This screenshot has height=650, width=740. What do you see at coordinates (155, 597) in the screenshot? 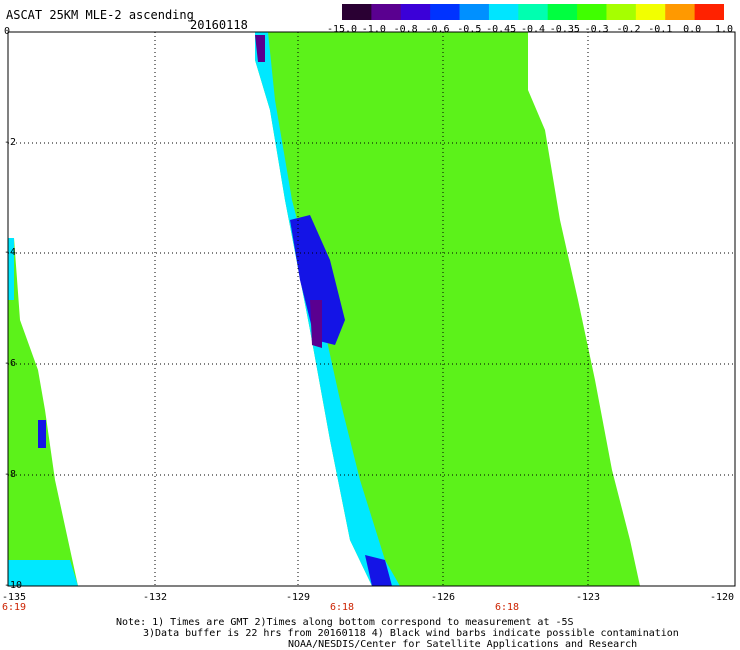
I see `longitude-label: -132` at bounding box center [155, 597].